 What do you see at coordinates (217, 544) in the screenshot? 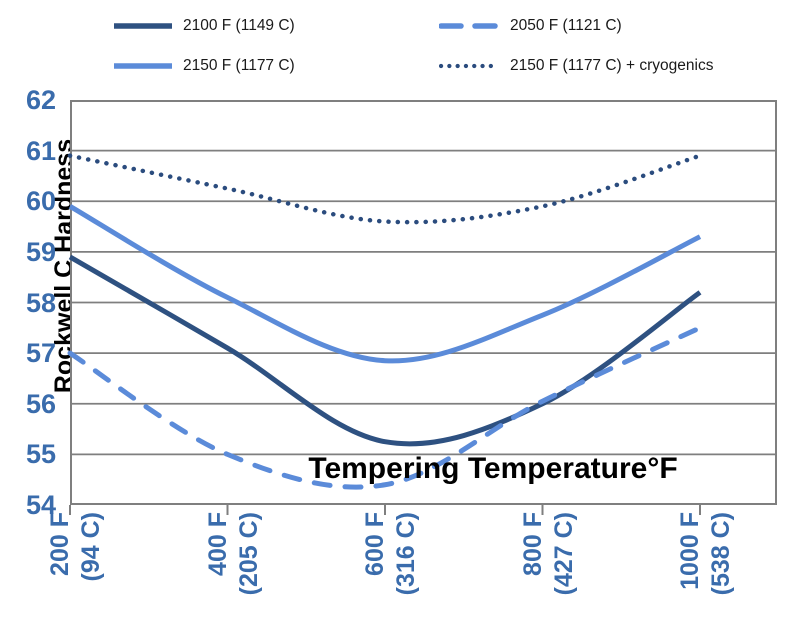
I see `x-tick-label-line: 400 F` at bounding box center [217, 544].